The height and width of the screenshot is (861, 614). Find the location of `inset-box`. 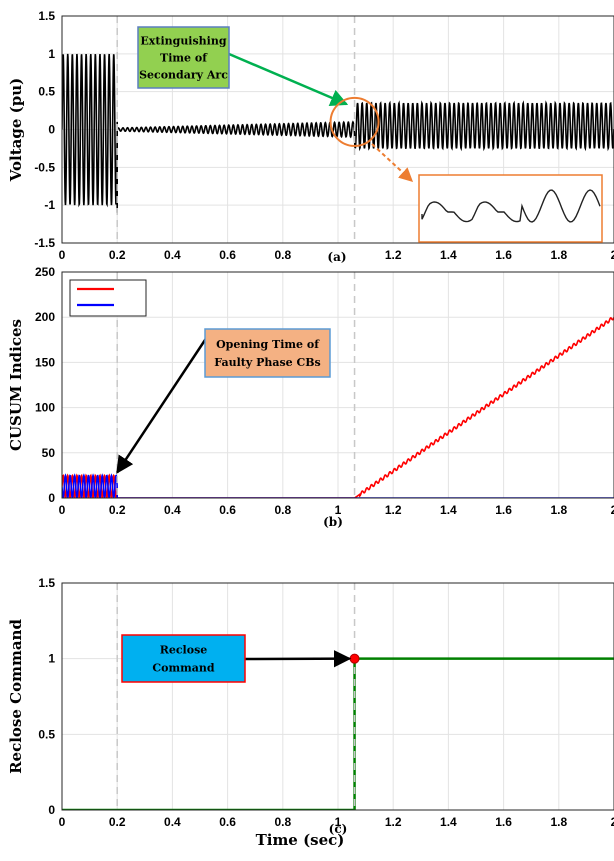

inset-box is located at coordinates (510, 208).